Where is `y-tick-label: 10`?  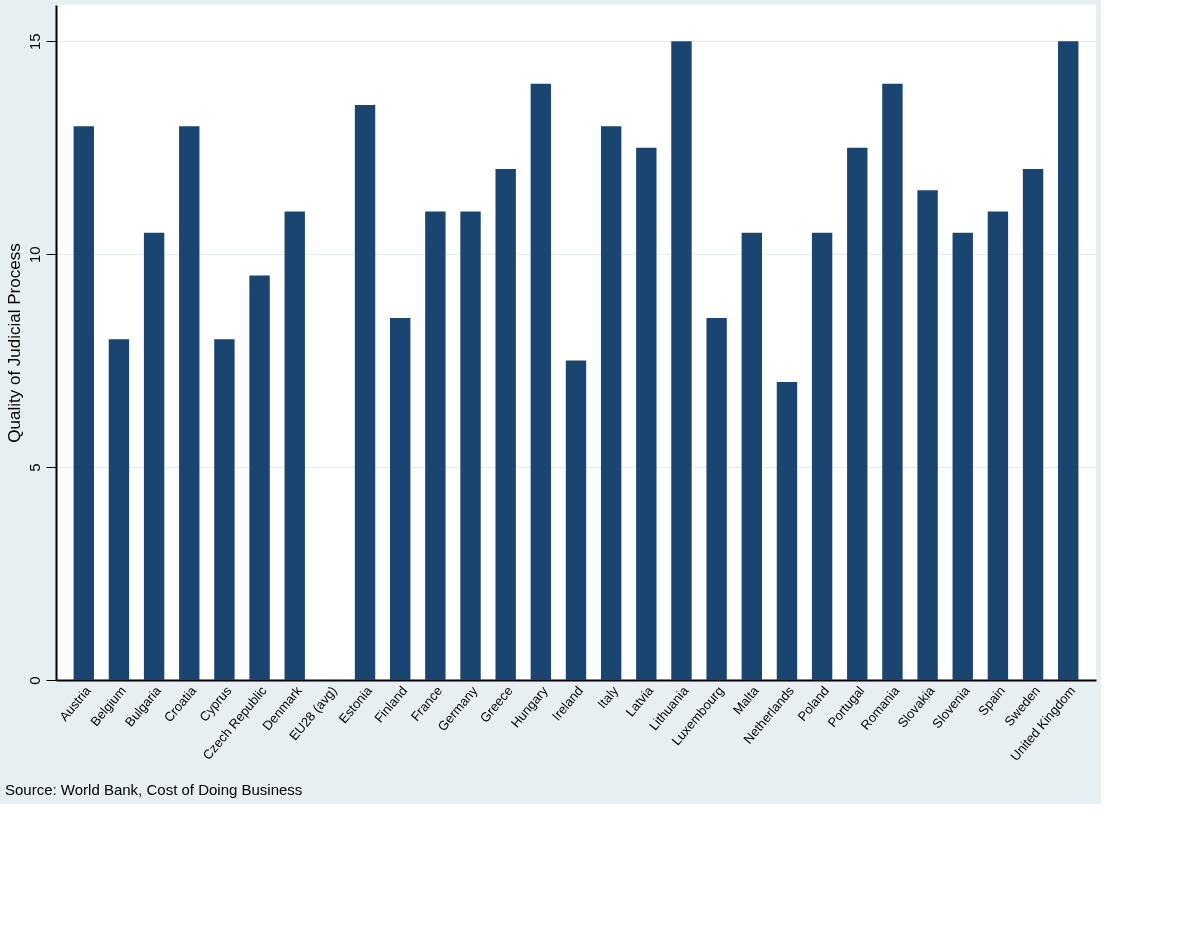
y-tick-label: 10 is located at coordinates (34, 254).